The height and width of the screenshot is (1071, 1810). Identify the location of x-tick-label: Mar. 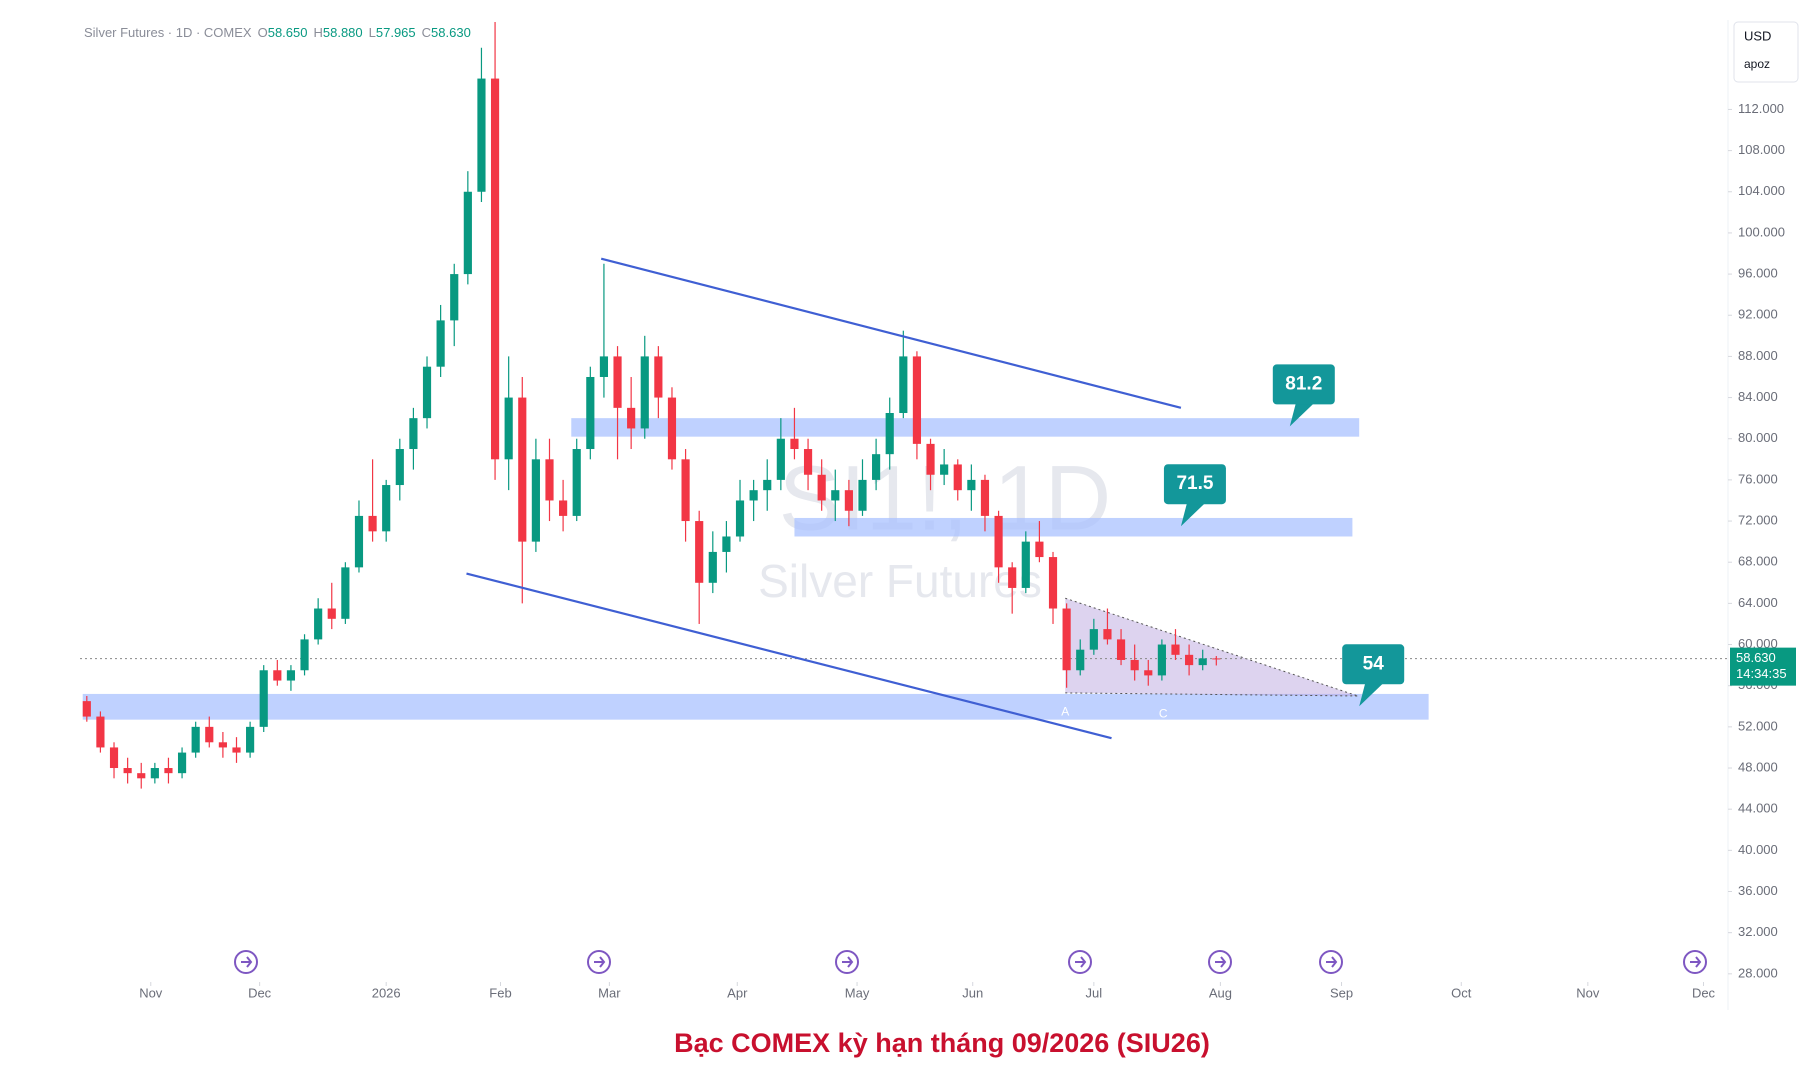
(609, 992).